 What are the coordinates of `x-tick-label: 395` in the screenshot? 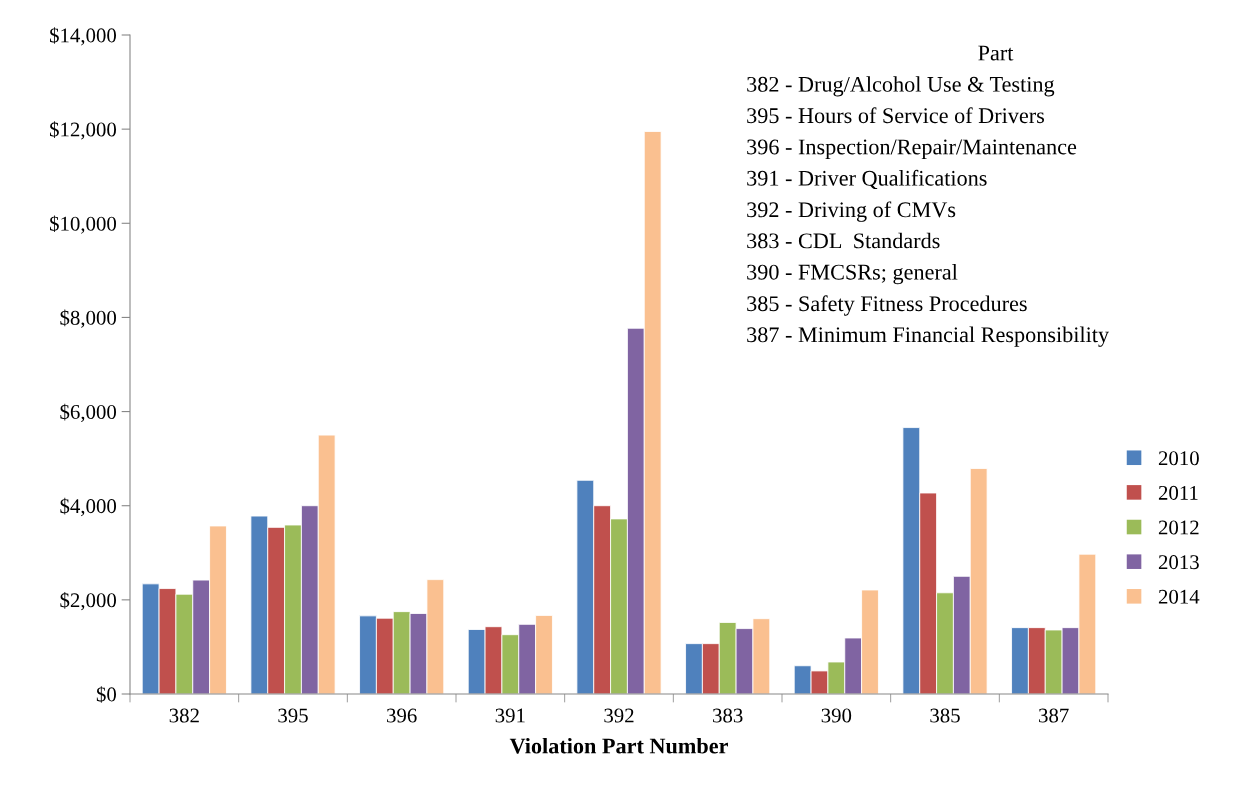 It's located at (293, 715).